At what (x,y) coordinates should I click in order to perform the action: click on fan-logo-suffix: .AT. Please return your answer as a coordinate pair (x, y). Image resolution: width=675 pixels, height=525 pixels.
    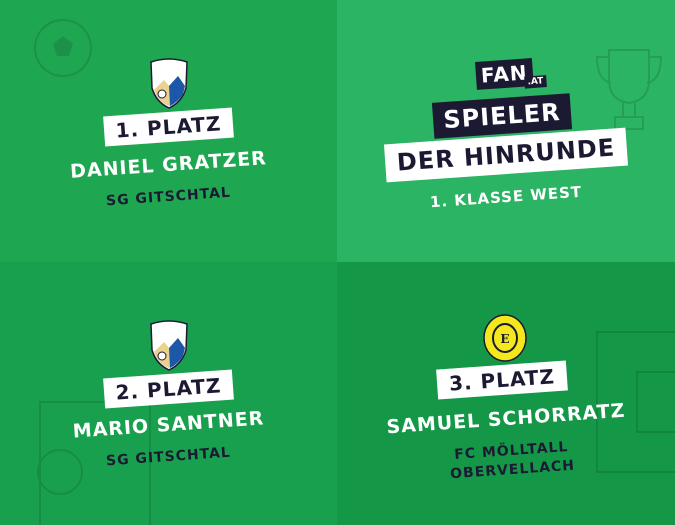
    Looking at the image, I should click on (535, 82).